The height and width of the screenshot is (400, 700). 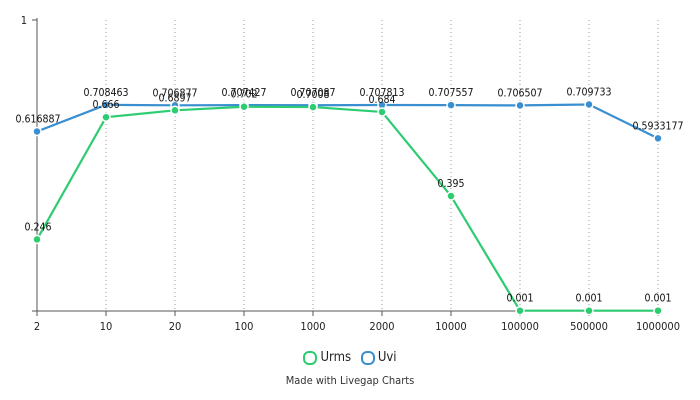 I want to click on data-label-urms: 0.246, so click(x=37, y=227).